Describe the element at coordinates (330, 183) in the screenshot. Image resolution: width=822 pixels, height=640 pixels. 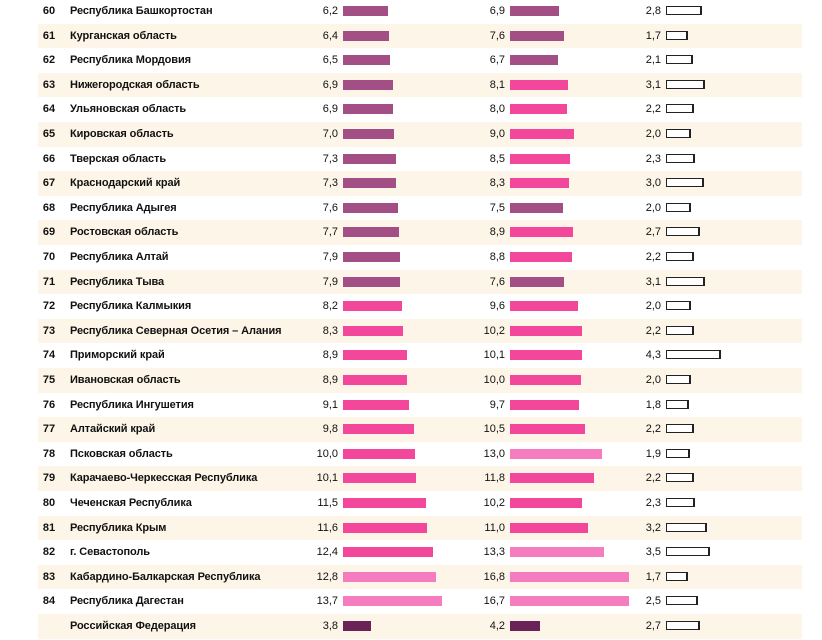
I see `value-1: 7,3` at that location.